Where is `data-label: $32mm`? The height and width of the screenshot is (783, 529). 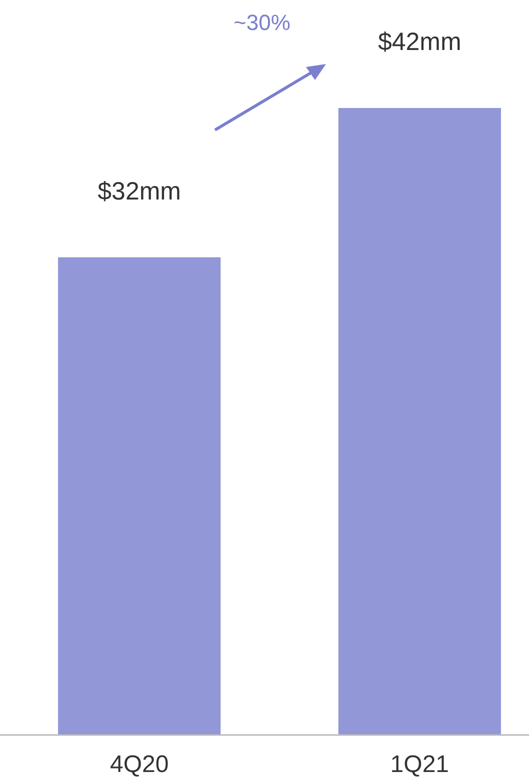 data-label: $32mm is located at coordinates (140, 191).